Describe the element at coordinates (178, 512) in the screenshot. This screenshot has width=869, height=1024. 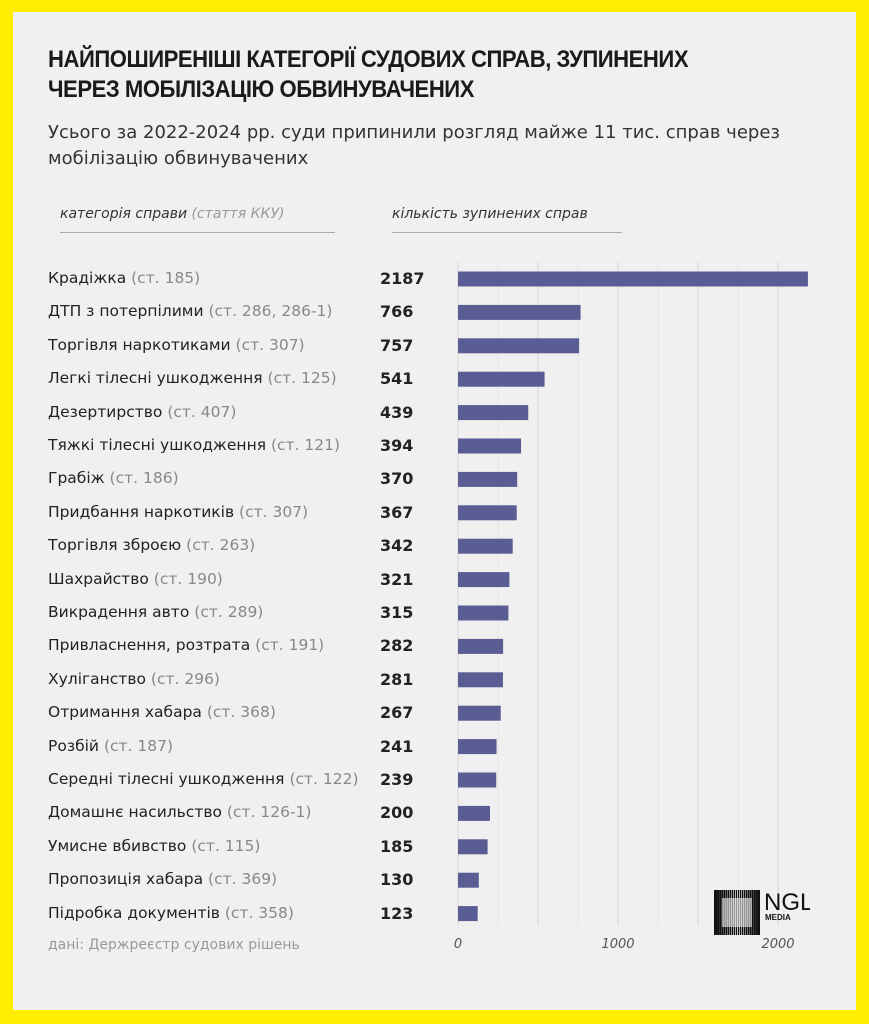
I see `category-label: Придбання наркотиків (ст. 307)` at that location.